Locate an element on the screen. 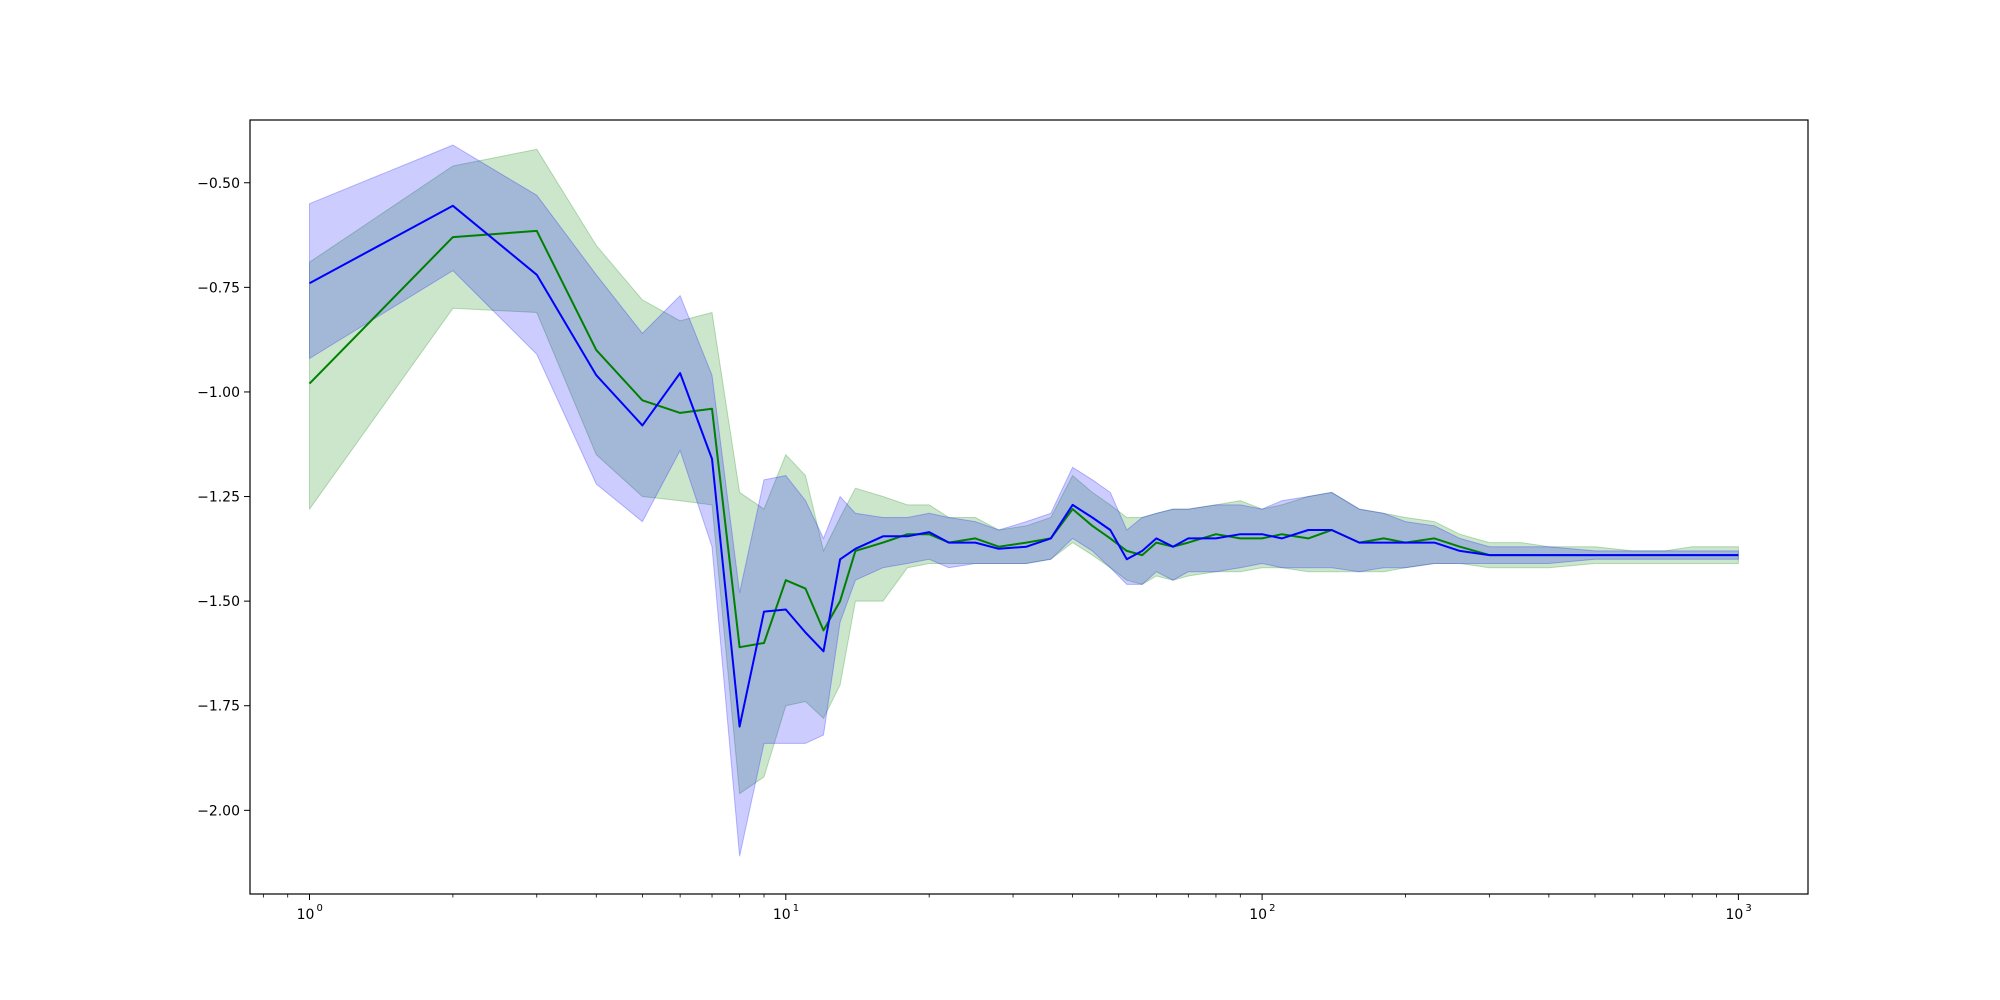 The image size is (2000, 1000). y-tick-label-2: −0.75 is located at coordinates (218, 288).